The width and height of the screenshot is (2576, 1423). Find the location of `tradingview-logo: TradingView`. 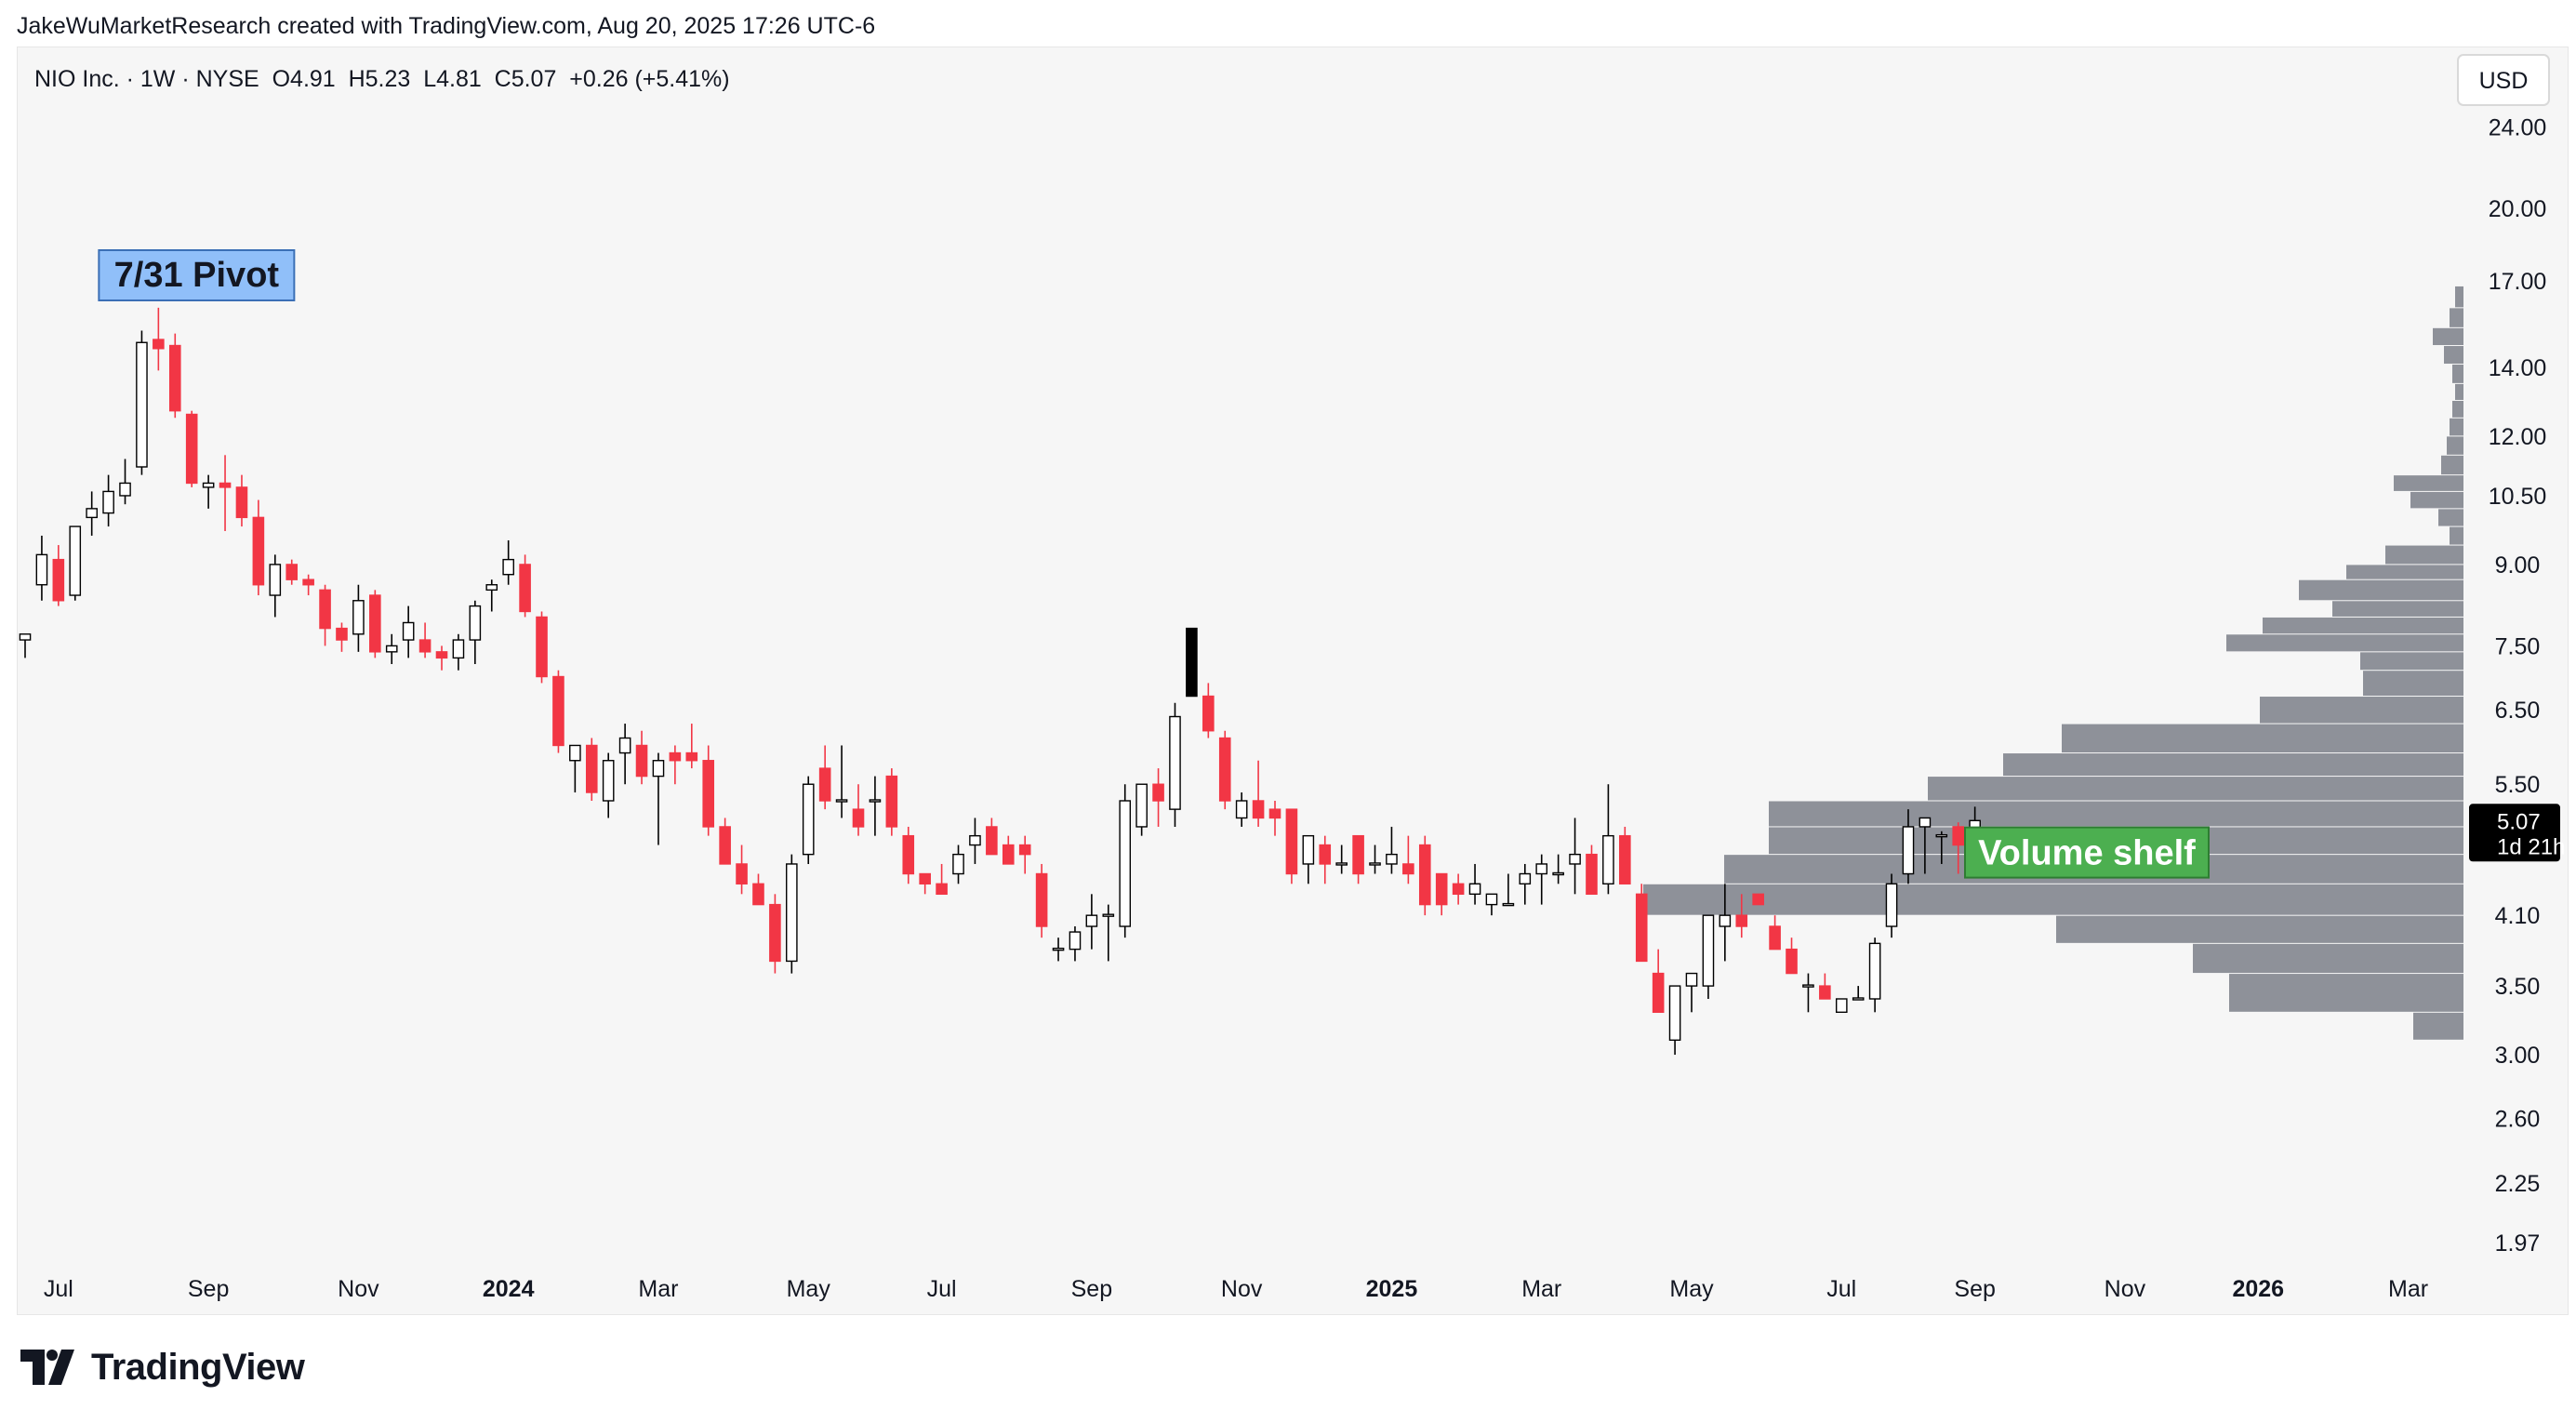

tradingview-logo: TradingView is located at coordinates (162, 1367).